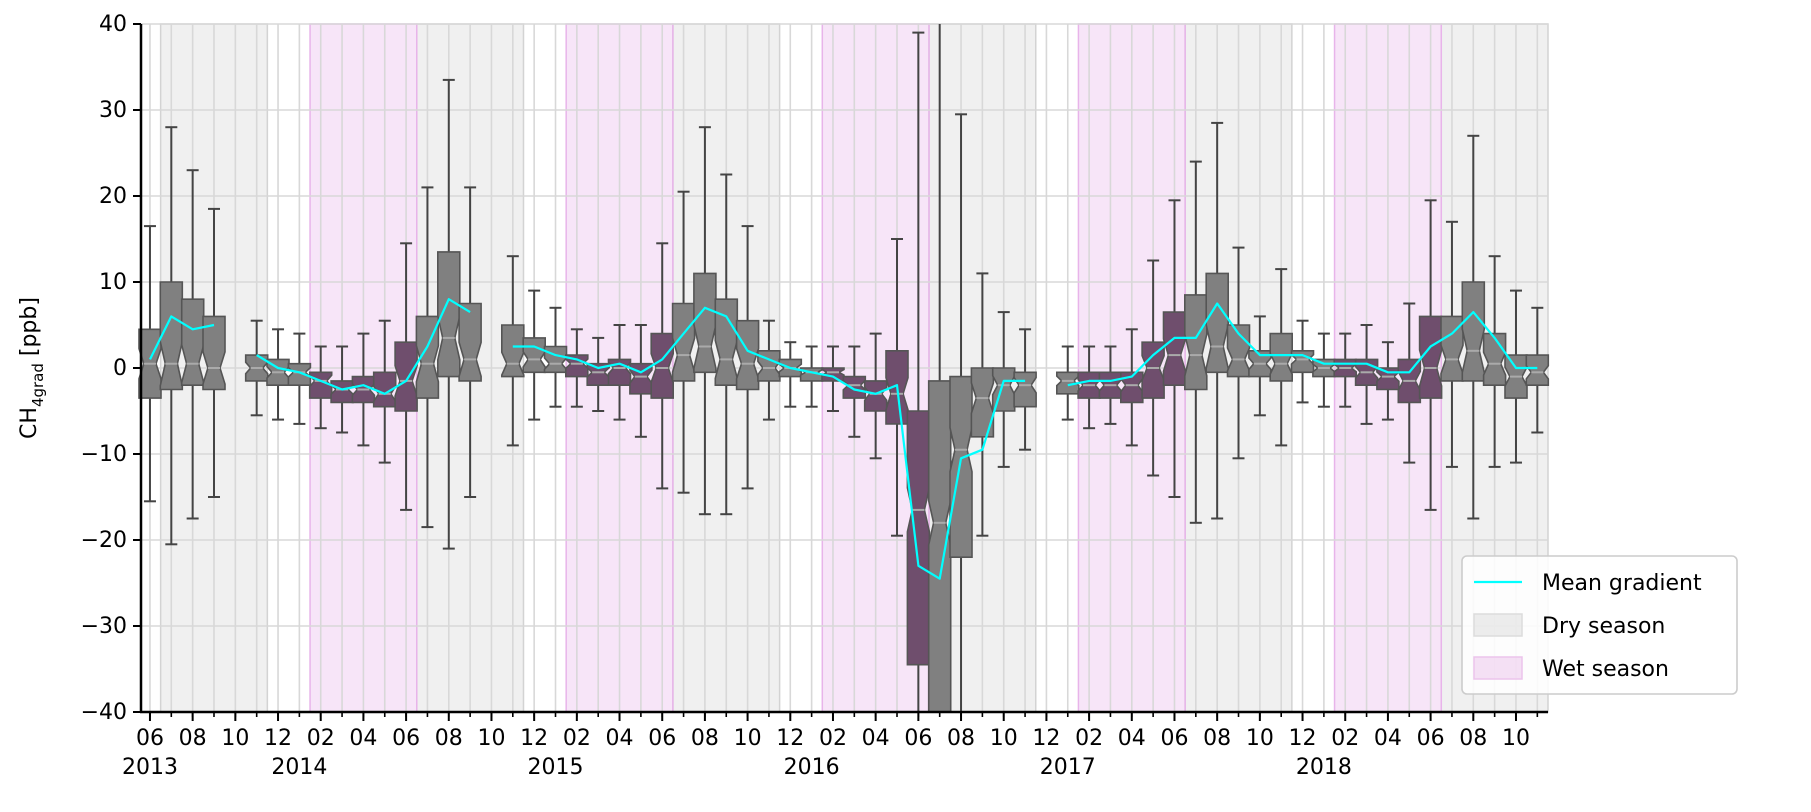 Image resolution: width=1811 pixels, height=812 pixels. Describe the element at coordinates (113, 24) in the screenshot. I see `y-tick-label: 40` at that location.